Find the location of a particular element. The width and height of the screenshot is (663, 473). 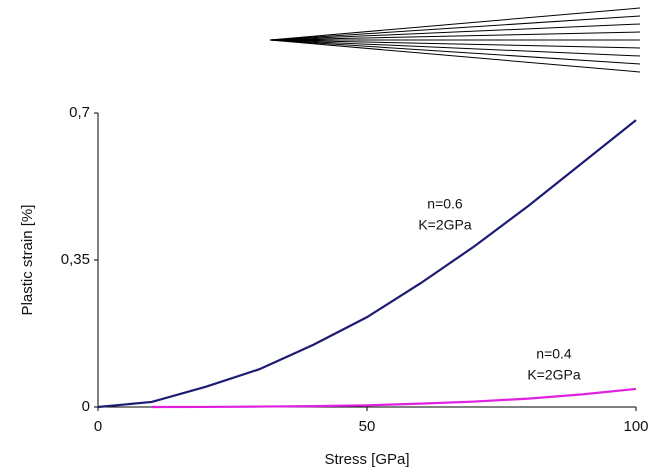

x-tick-label: 50 is located at coordinates (367, 426).